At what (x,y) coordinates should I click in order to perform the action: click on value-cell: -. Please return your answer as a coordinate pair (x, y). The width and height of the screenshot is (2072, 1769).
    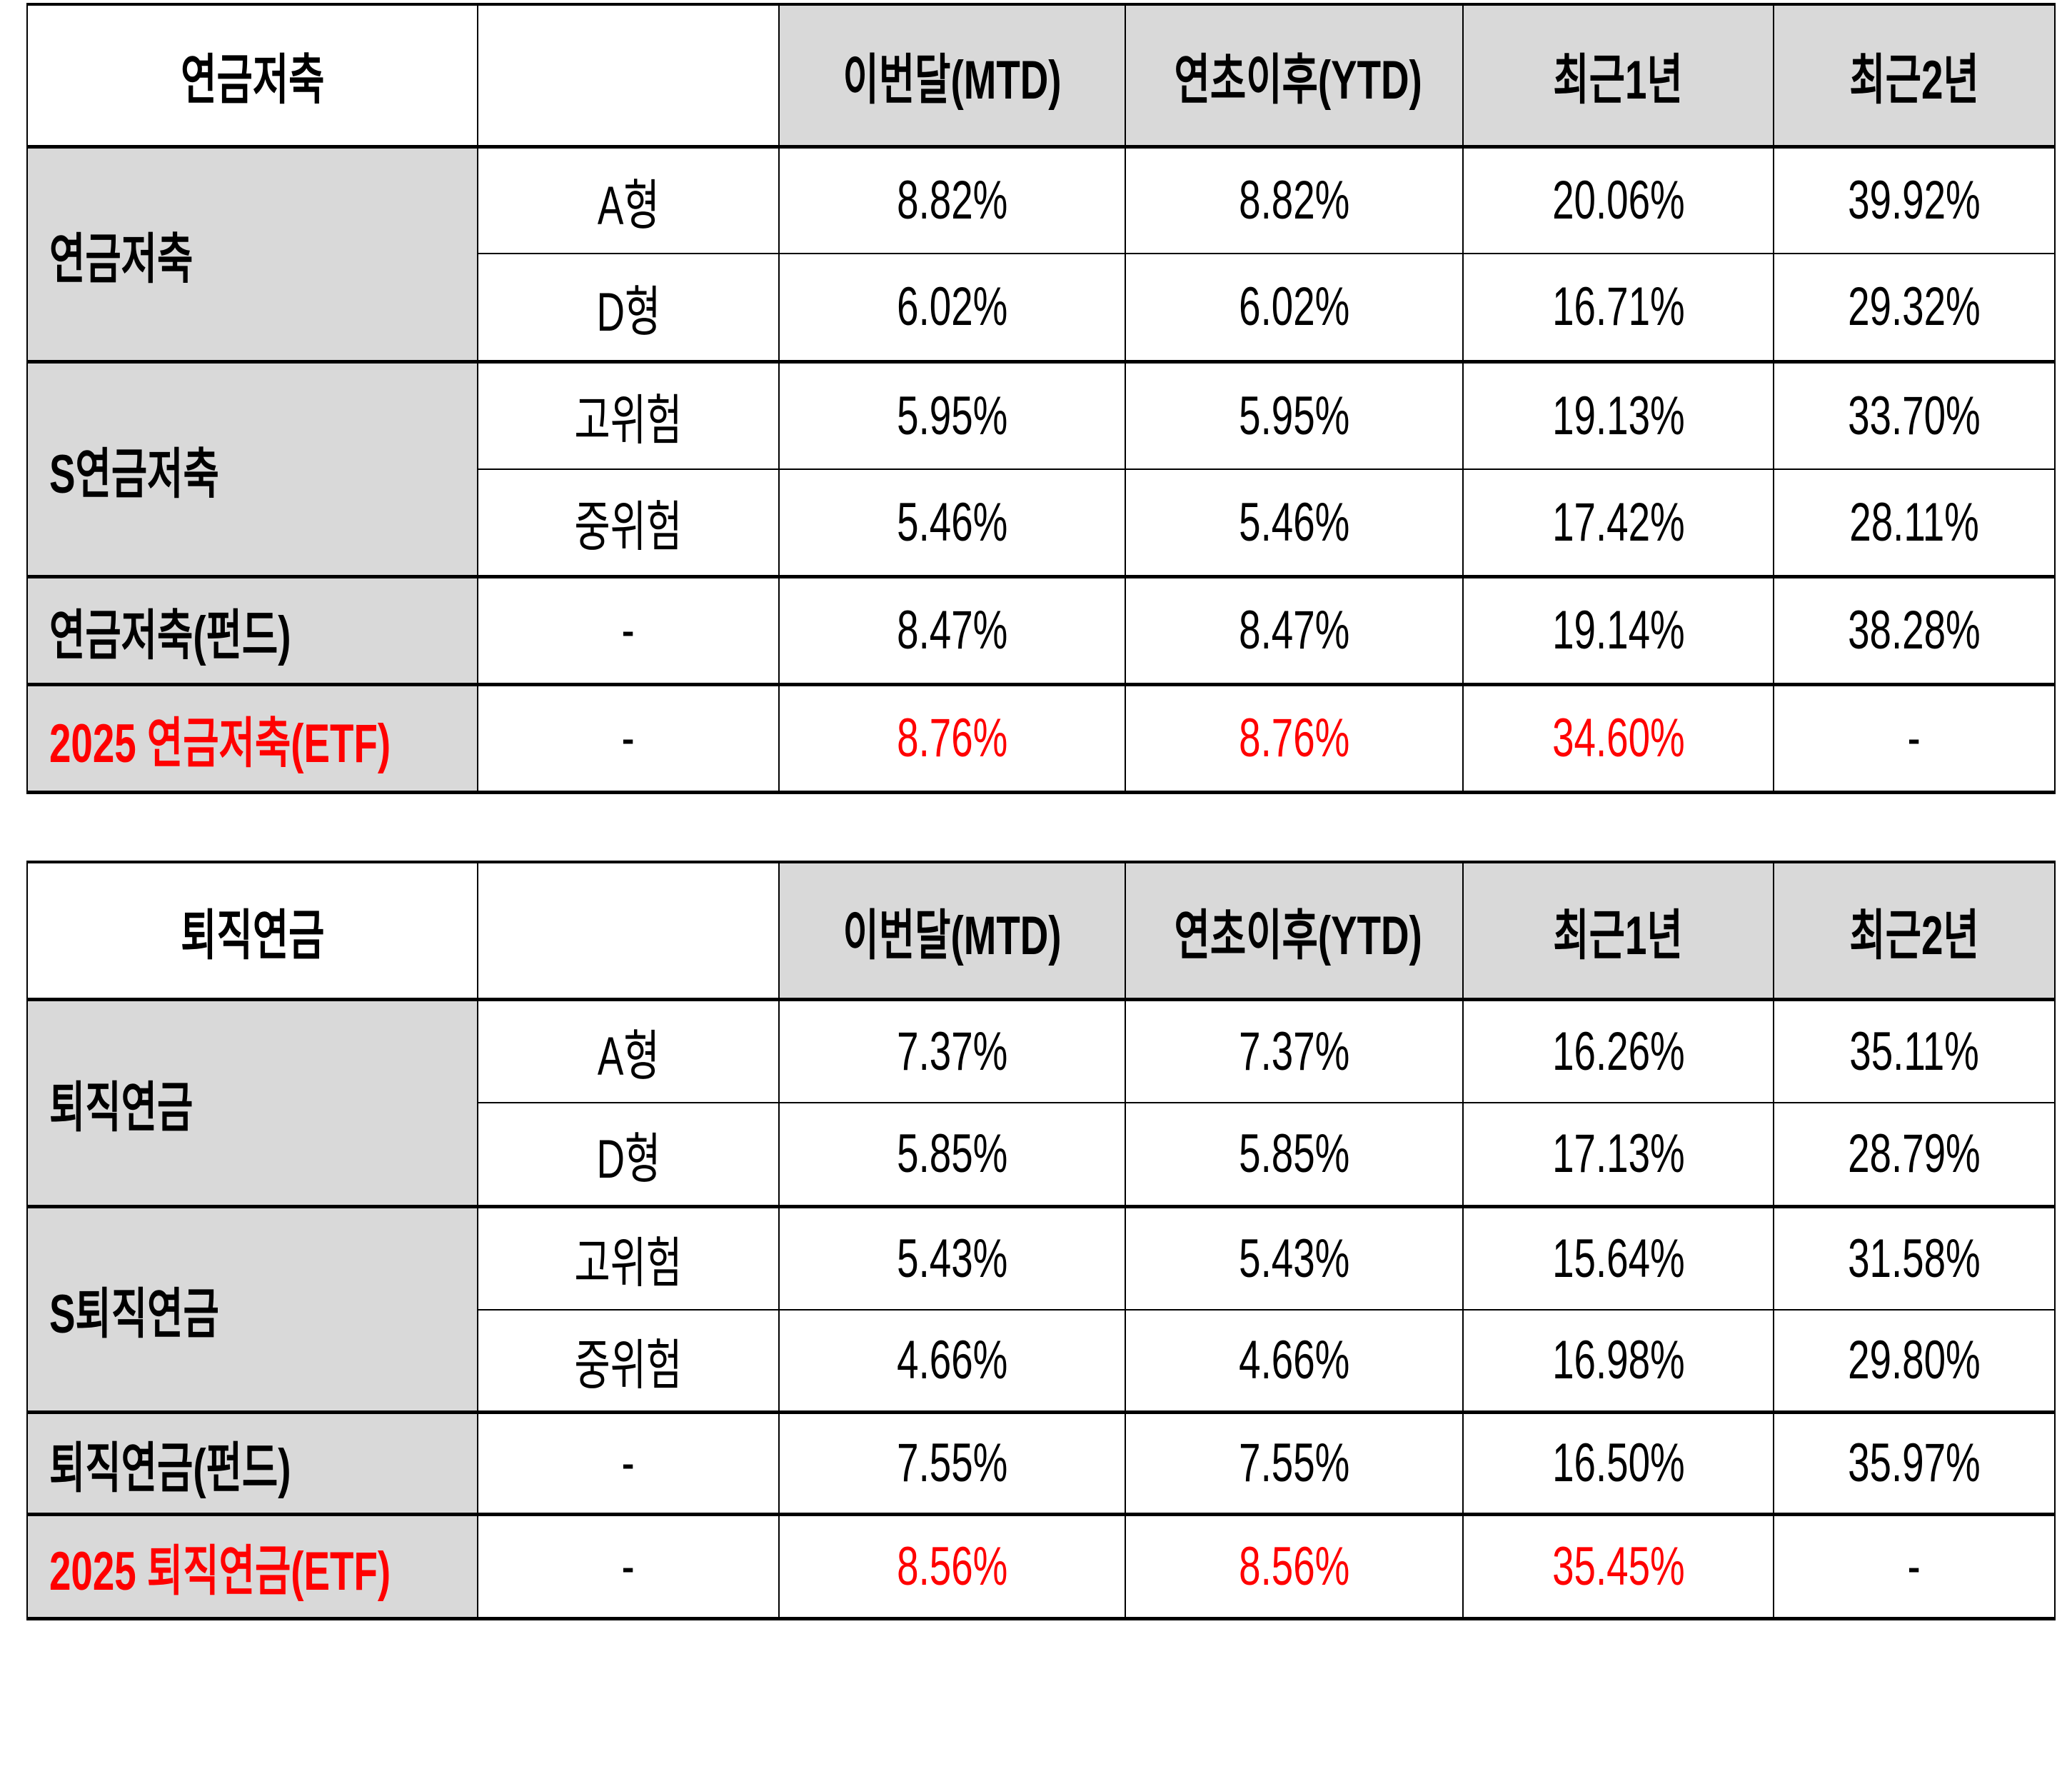
    Looking at the image, I should click on (1914, 738).